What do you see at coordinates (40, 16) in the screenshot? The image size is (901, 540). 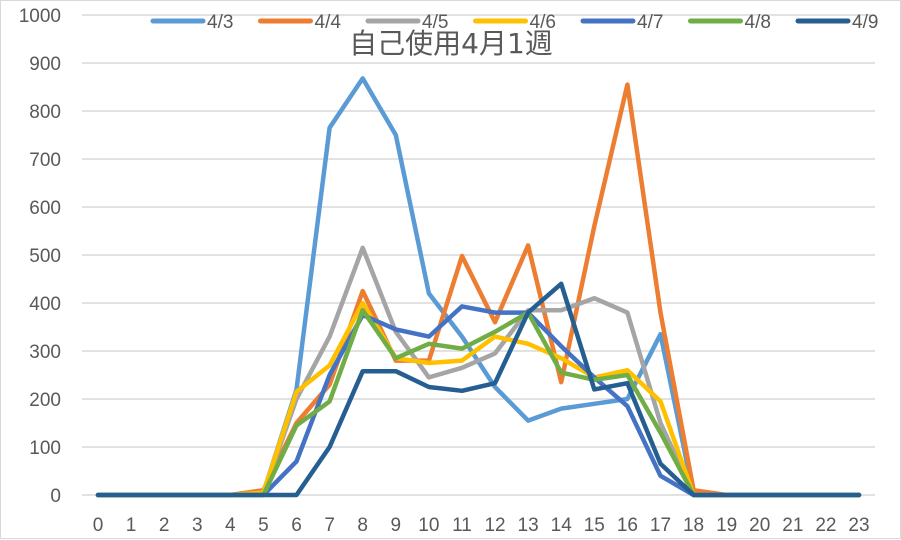 I see `y-tick-label: 1000` at bounding box center [40, 16].